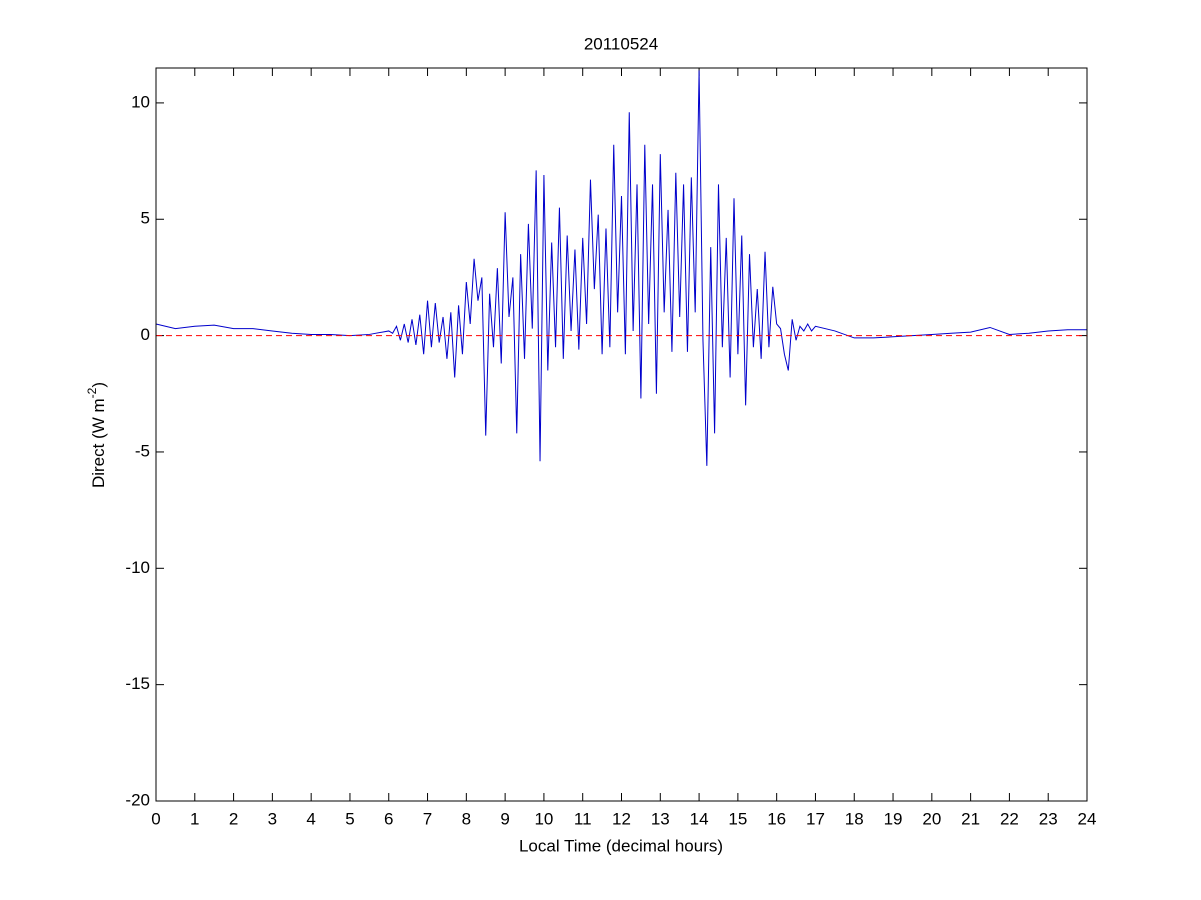  Describe the element at coordinates (145, 334) in the screenshot. I see `y-tick-label: 0` at that location.